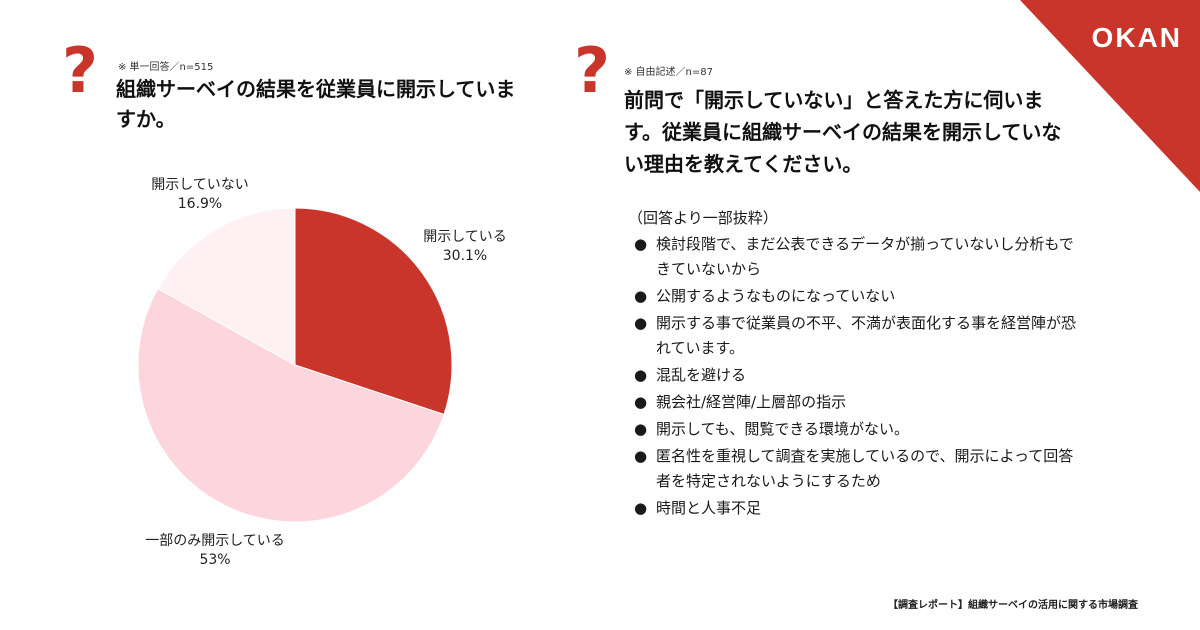 The height and width of the screenshot is (630, 1200). I want to click on answer-text: 時間と人事不足, so click(709, 508).